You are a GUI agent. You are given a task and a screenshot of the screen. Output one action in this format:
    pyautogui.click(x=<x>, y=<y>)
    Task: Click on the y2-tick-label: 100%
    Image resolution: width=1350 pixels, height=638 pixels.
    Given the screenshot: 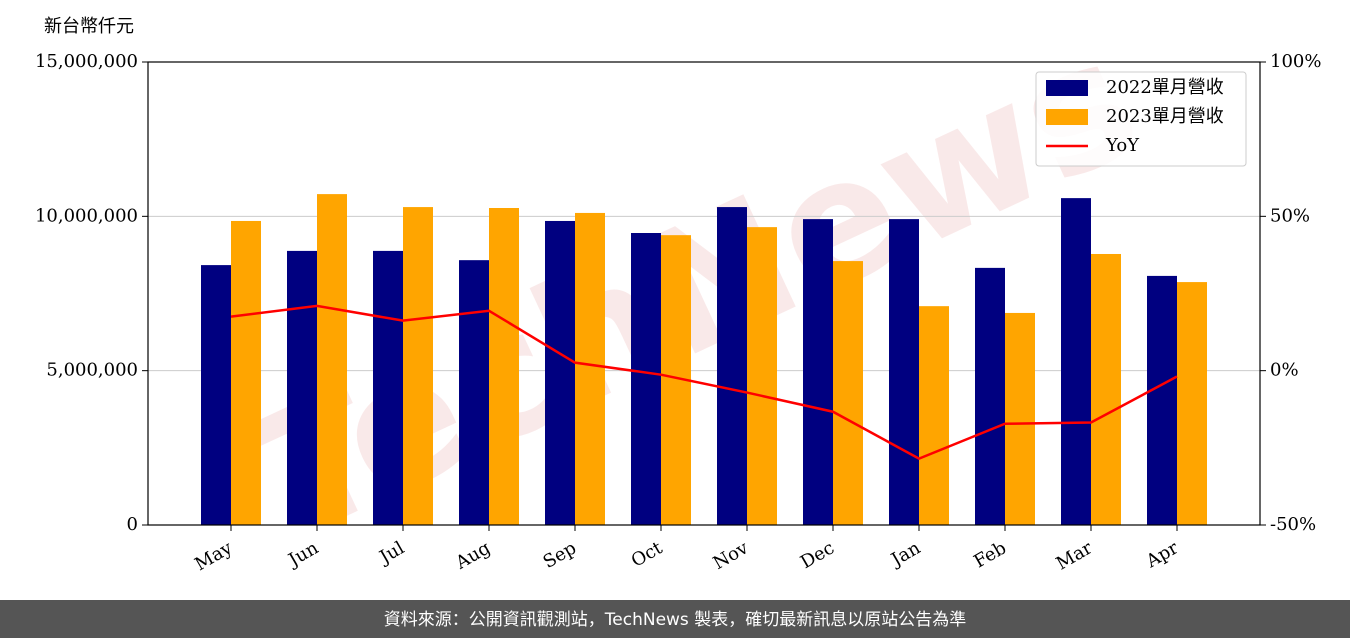 What is the action you would take?
    pyautogui.click(x=1295, y=61)
    